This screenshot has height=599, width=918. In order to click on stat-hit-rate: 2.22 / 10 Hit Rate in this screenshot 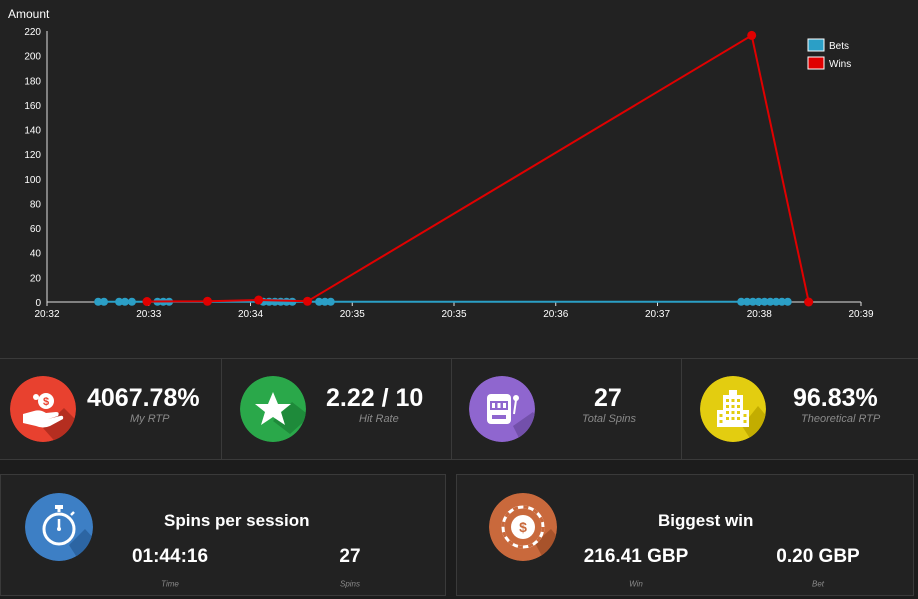, I will do `click(337, 409)`.